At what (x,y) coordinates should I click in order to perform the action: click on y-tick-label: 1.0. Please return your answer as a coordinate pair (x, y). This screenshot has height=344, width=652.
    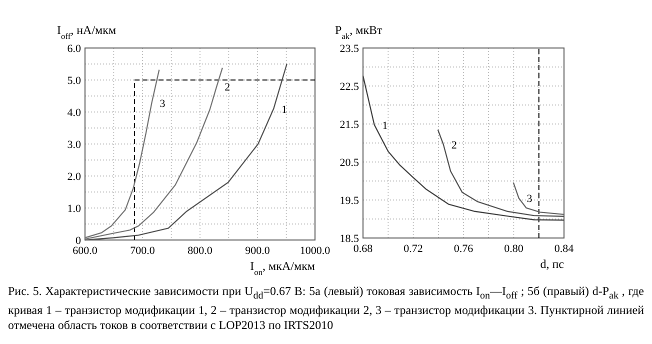
    Looking at the image, I should click on (74, 209).